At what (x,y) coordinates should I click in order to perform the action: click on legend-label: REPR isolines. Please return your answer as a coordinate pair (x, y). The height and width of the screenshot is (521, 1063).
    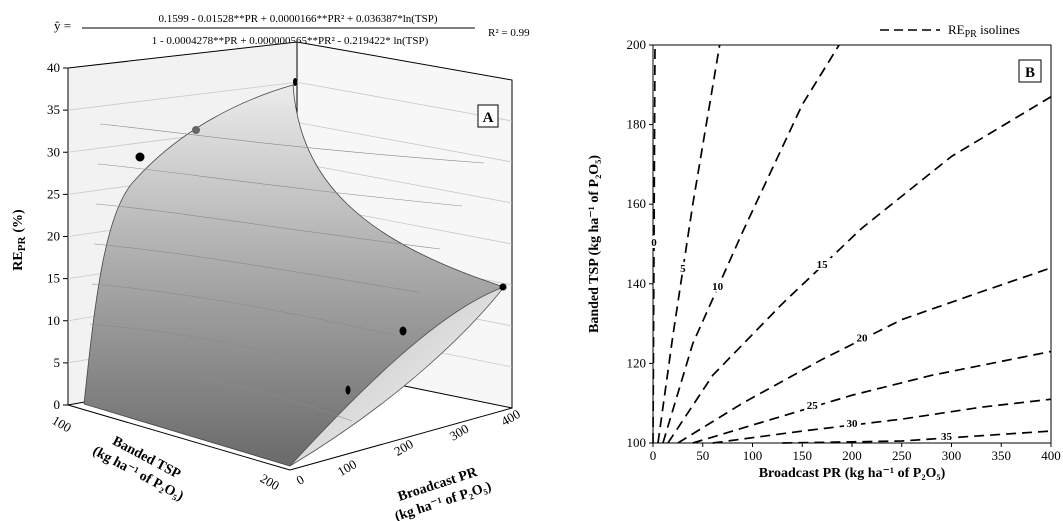
    Looking at the image, I should click on (984, 31).